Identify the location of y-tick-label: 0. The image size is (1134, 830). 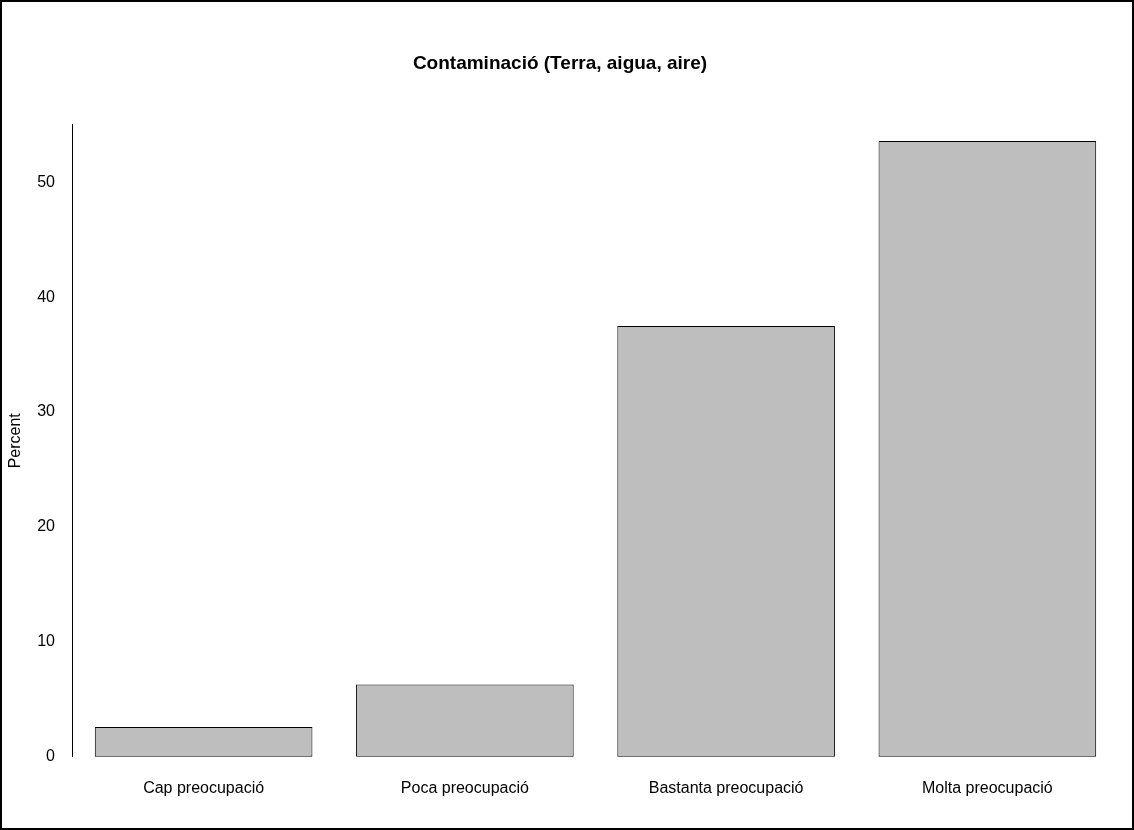
(51, 756).